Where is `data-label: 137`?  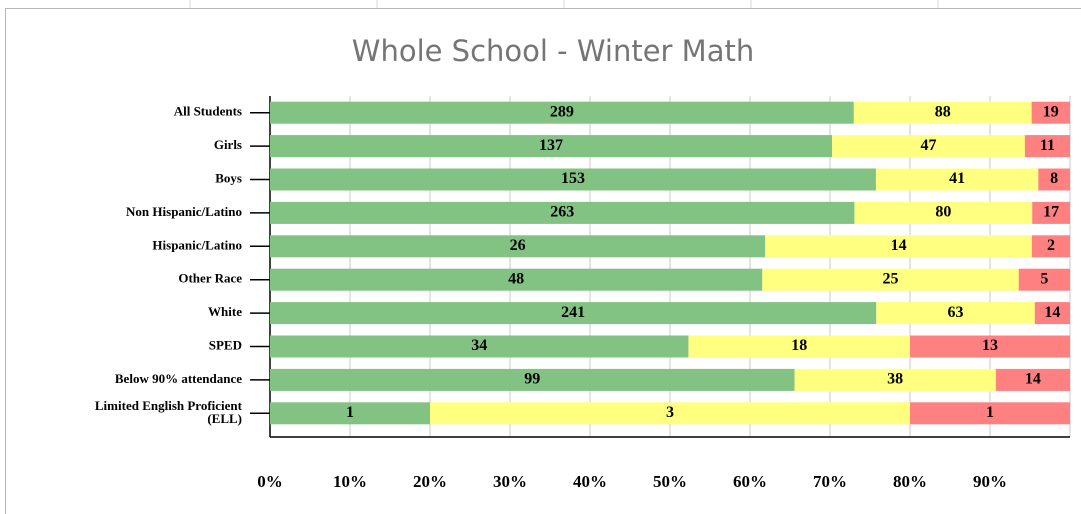
data-label: 137 is located at coordinates (551, 145).